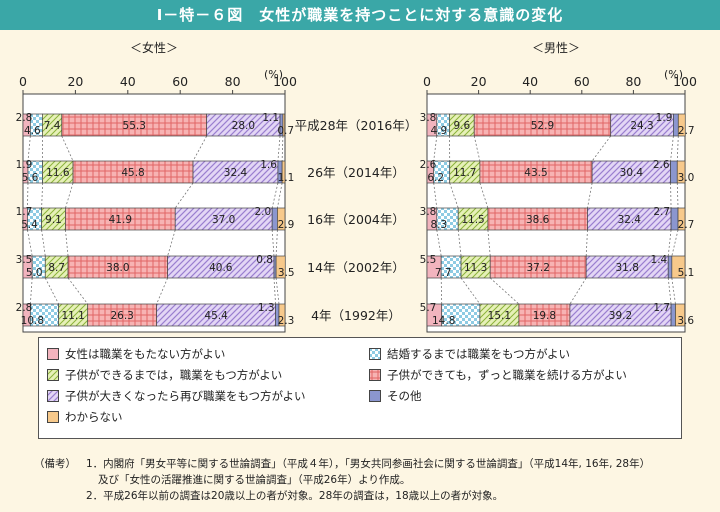 The width and height of the screenshot is (720, 512). Describe the element at coordinates (395, 396) in the screenshot. I see `legend-item-other: その他` at that location.